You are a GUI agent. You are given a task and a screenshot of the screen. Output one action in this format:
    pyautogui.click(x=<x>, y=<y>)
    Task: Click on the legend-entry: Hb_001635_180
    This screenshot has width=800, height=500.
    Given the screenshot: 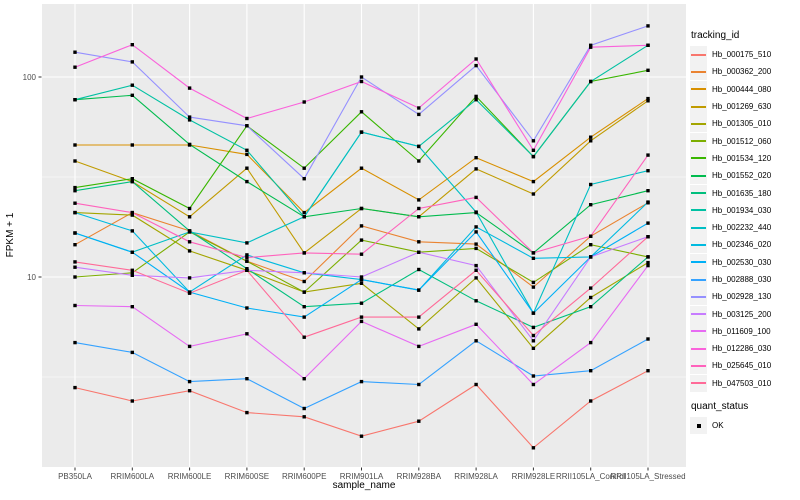 What is the action you would take?
    pyautogui.click(x=745, y=193)
    